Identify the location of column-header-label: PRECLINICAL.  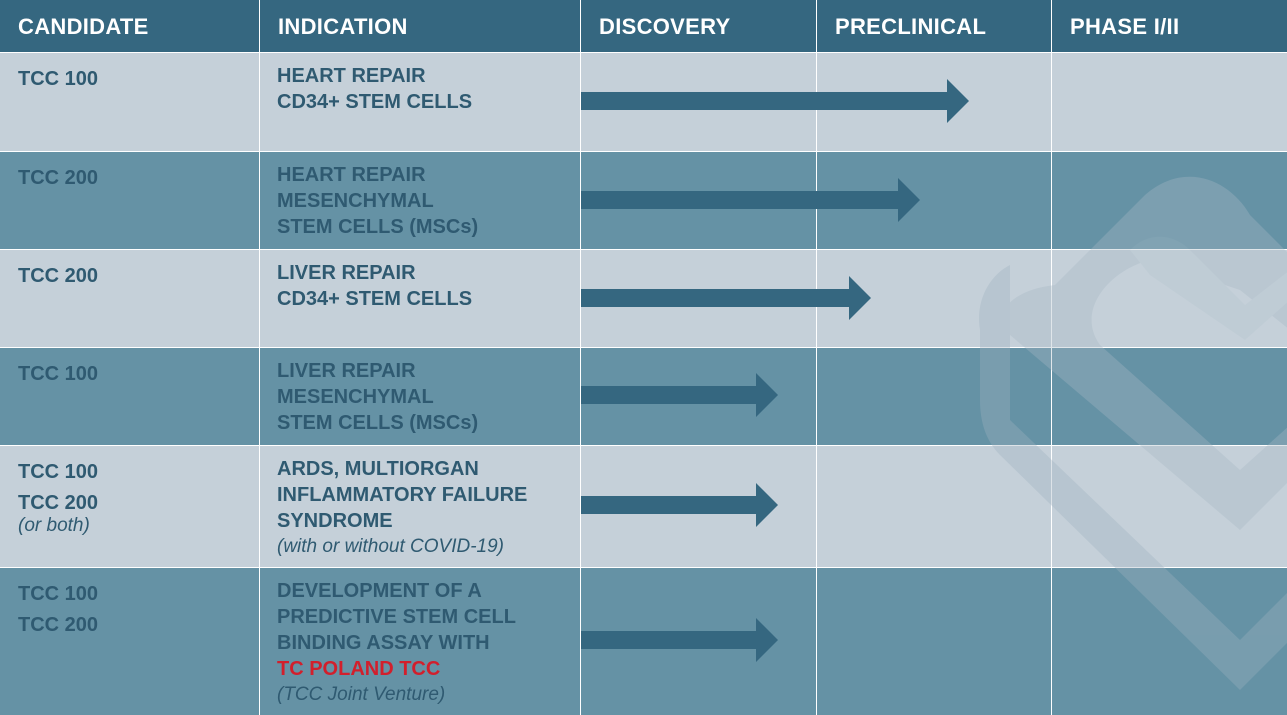
(911, 26).